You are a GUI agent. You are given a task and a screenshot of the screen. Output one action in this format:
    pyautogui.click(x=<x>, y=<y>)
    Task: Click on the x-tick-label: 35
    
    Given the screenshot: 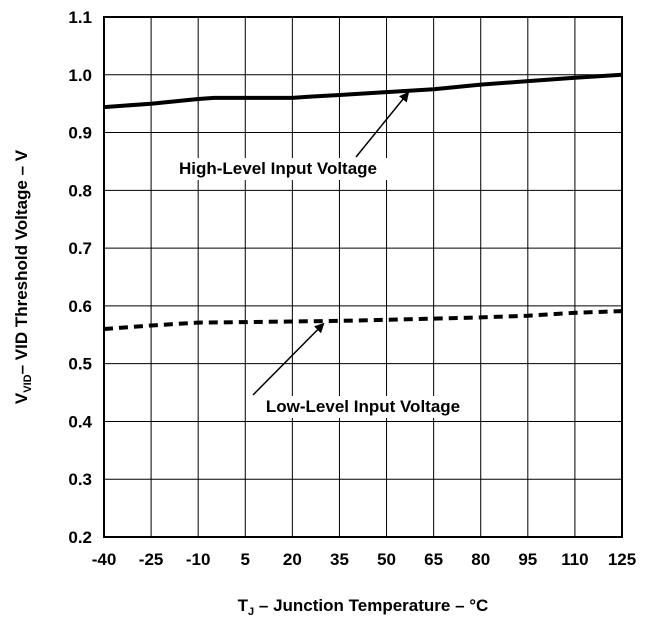 What is the action you would take?
    pyautogui.click(x=339, y=559)
    